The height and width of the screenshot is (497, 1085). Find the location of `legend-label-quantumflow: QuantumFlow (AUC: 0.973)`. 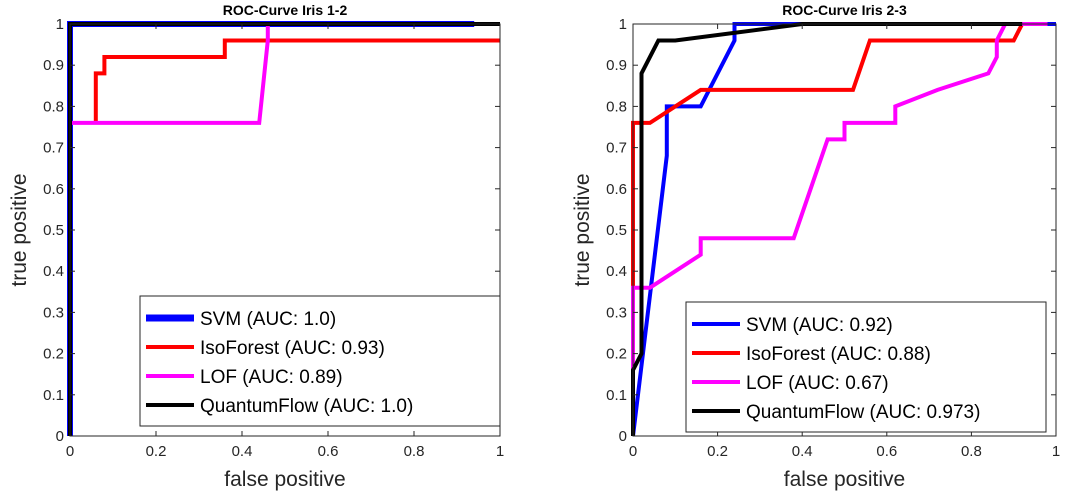

legend-label-quantumflow: QuantumFlow (AUC: 0.973) is located at coordinates (863, 412).